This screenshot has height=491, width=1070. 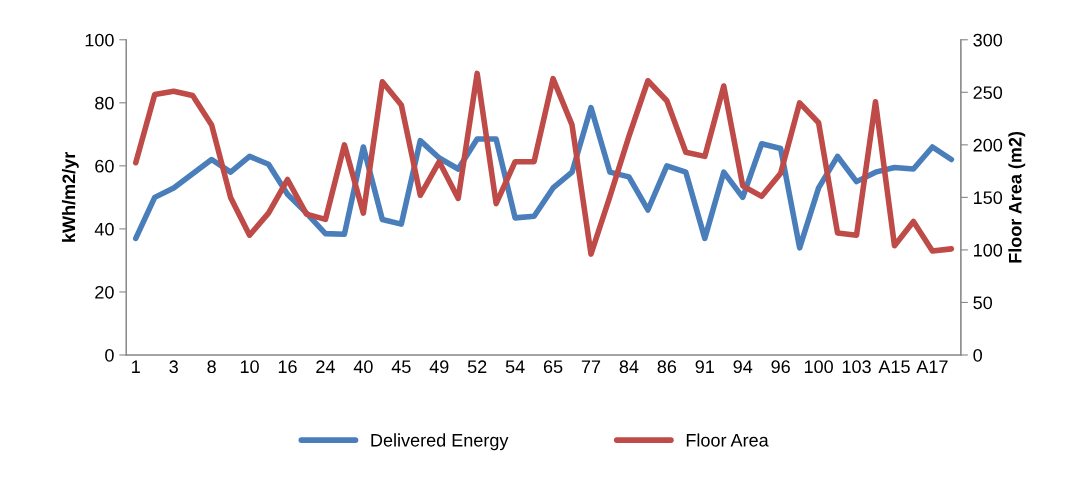 I want to click on x-tick-label: 10, so click(x=249, y=367).